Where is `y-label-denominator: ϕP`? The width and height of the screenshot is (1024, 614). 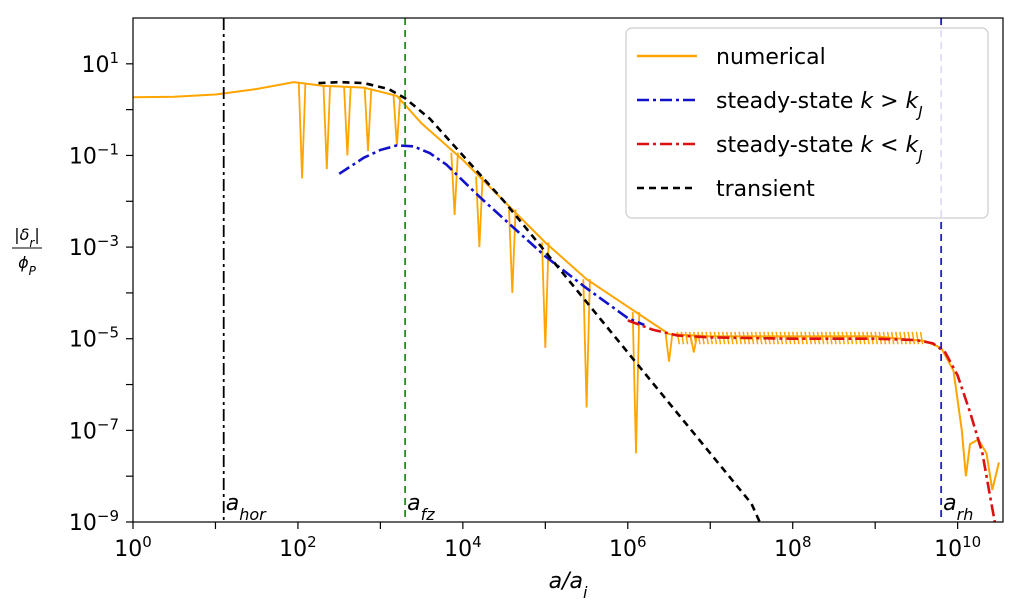 y-label-denominator: ϕP is located at coordinates (27, 265).